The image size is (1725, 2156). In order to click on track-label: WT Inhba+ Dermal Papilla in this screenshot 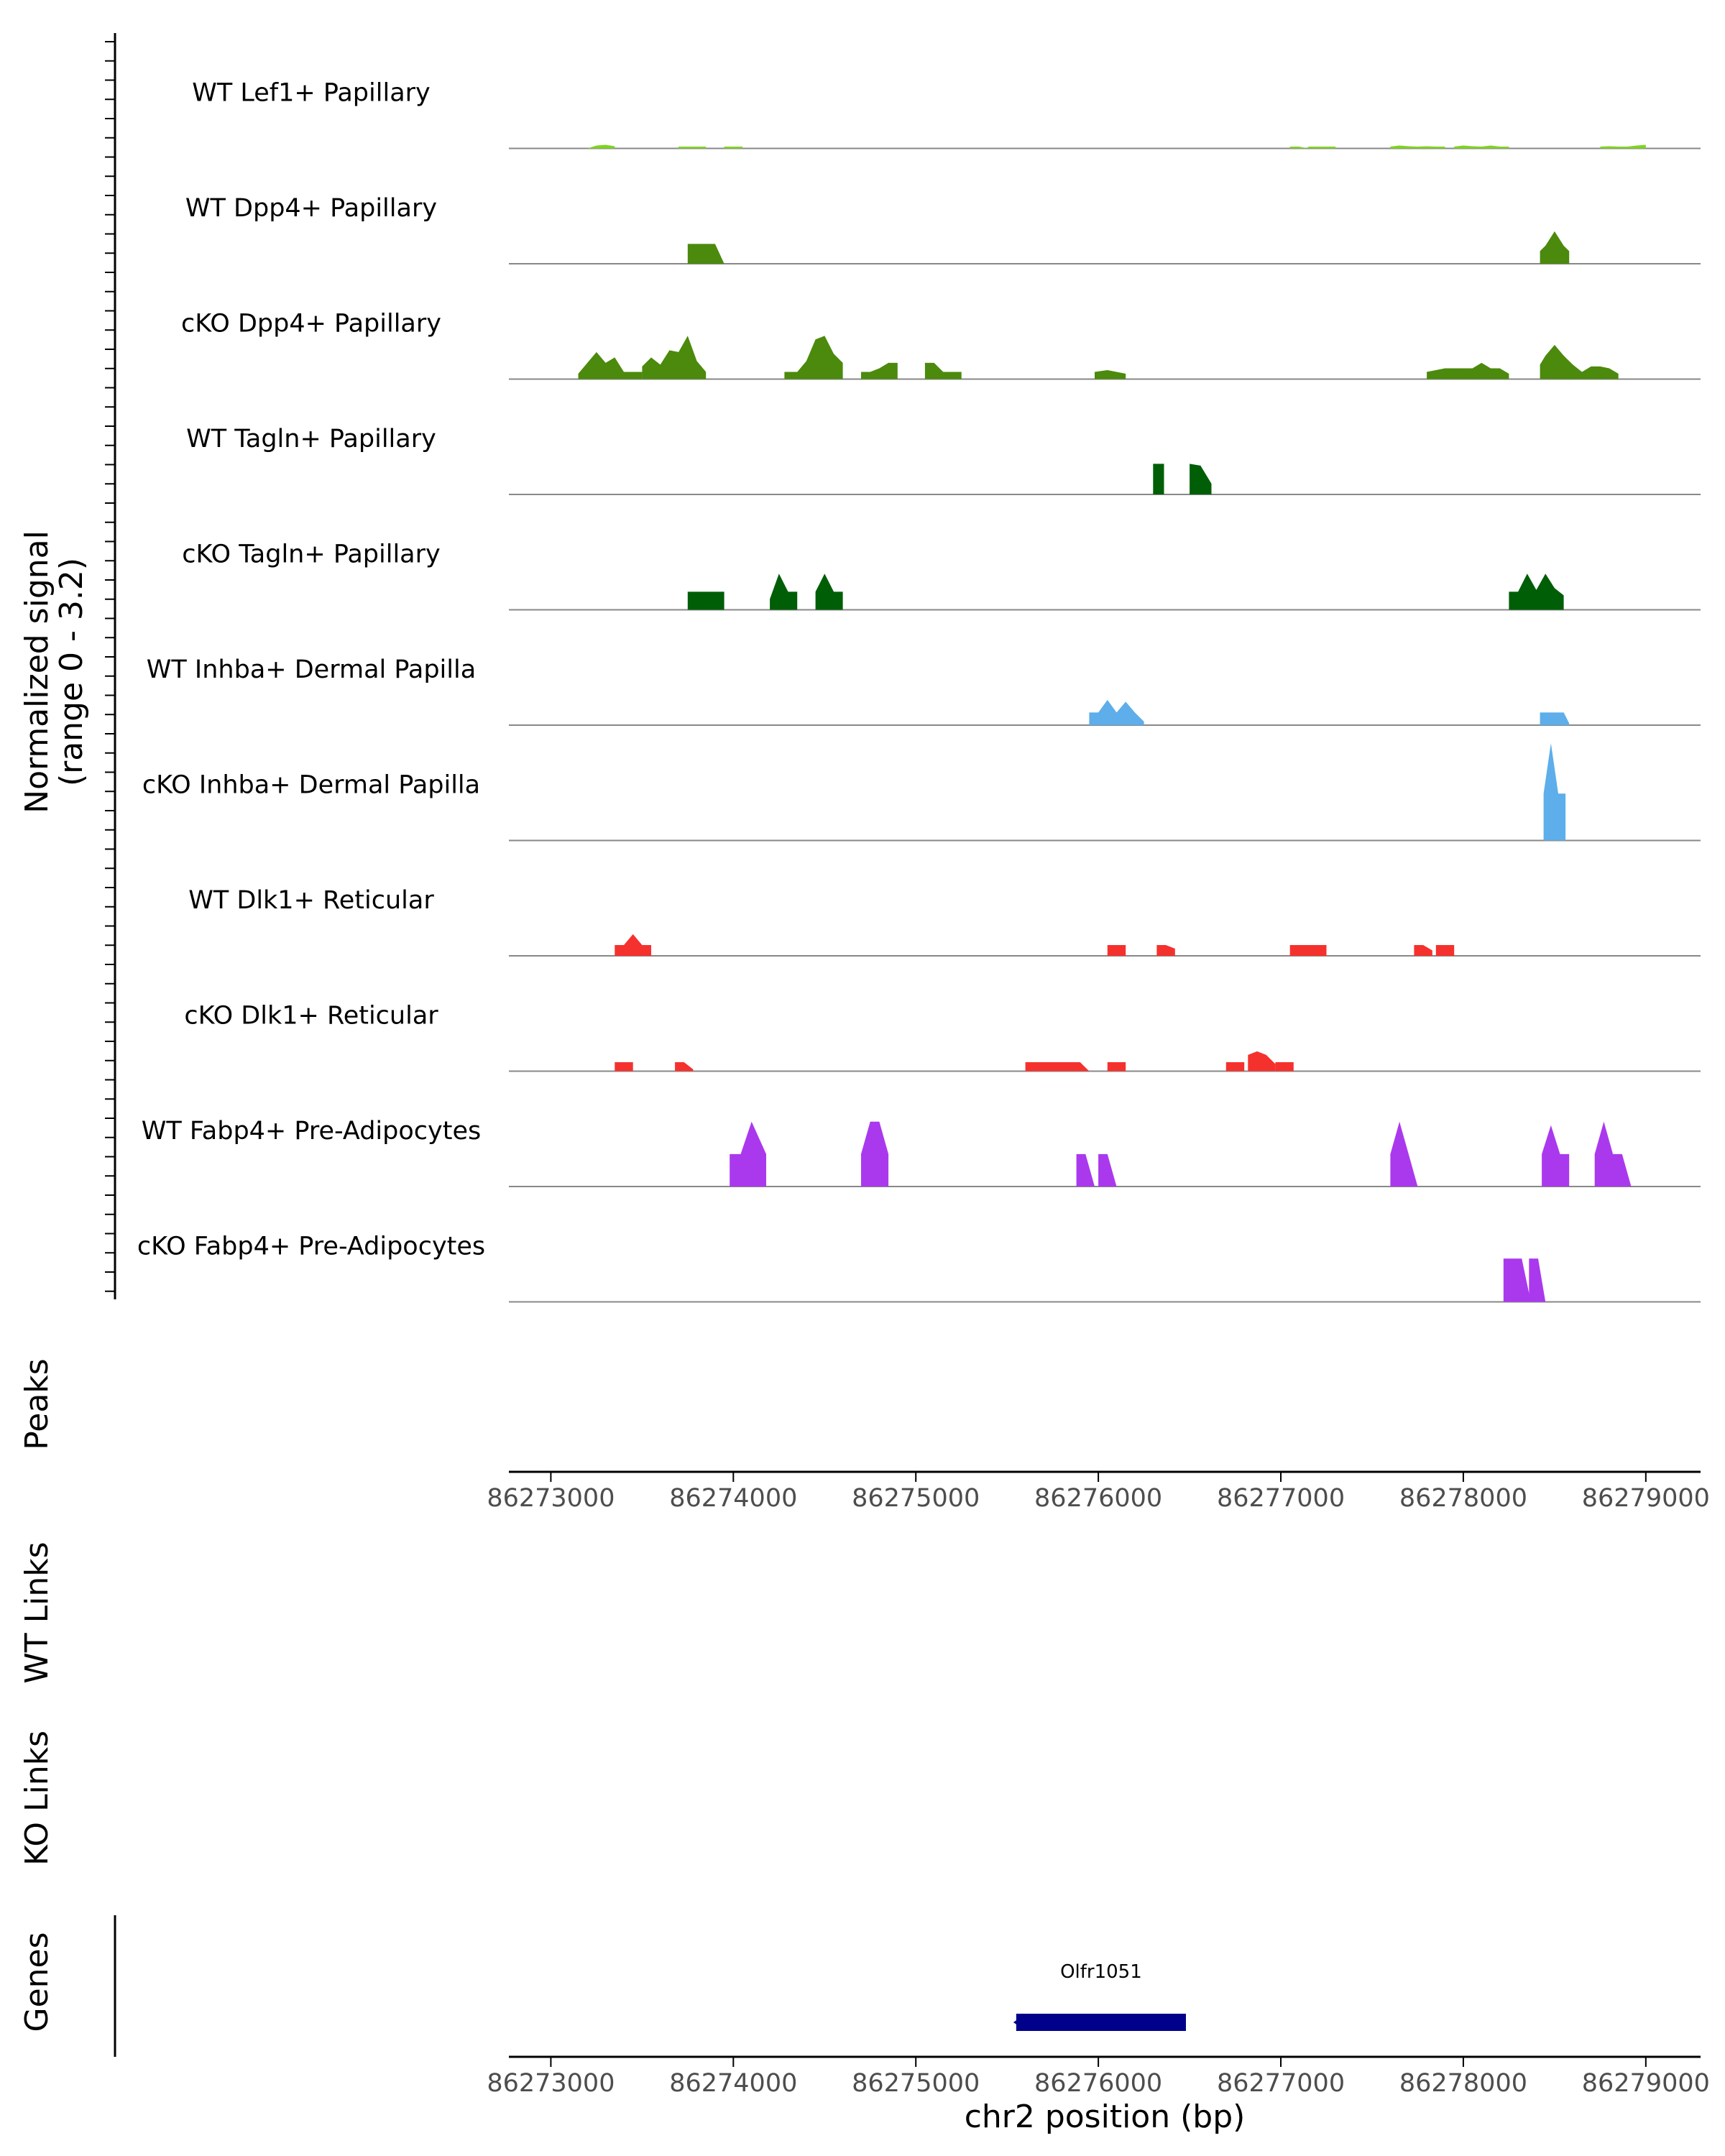, I will do `click(311, 669)`.